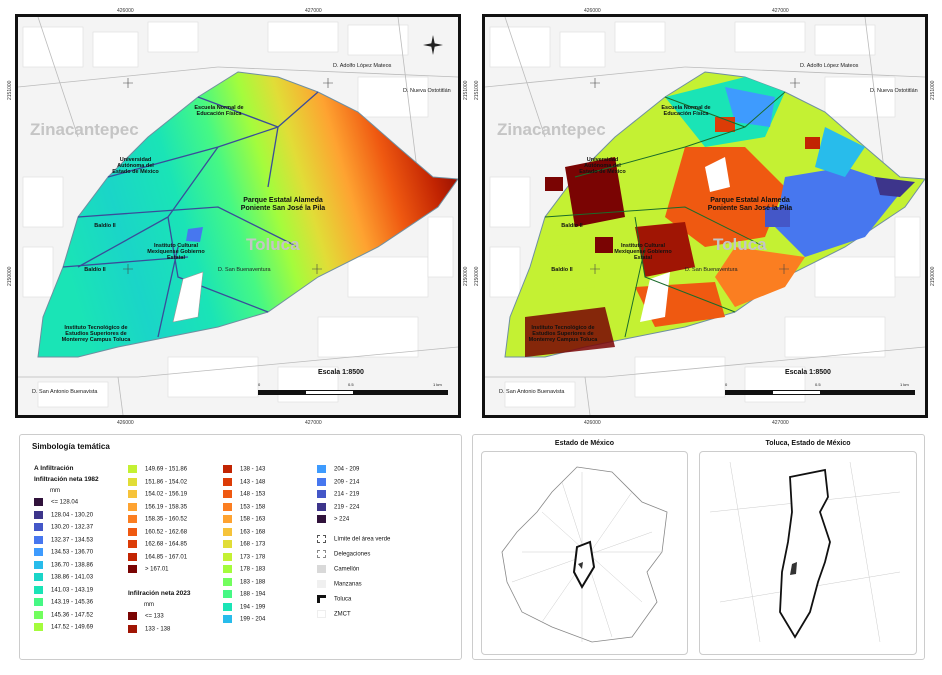  What do you see at coordinates (72, 515) in the screenshot?
I see `legend-item-label: 128.04 - 130.20` at bounding box center [72, 515].